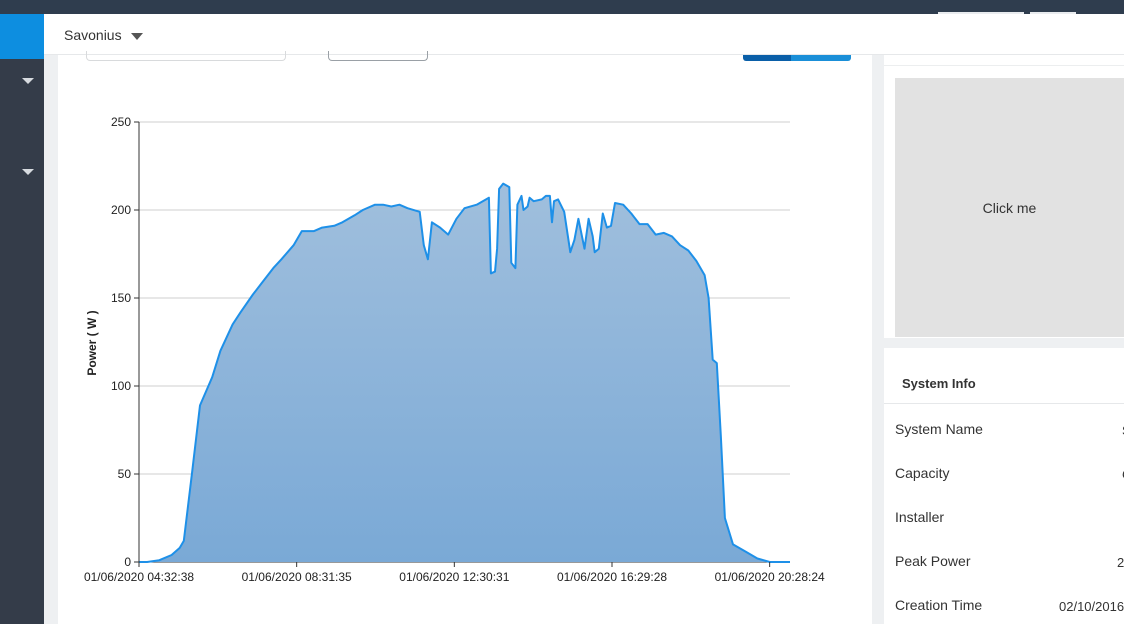  Describe the element at coordinates (767, 58) in the screenshot. I see `segment-button-left` at that location.